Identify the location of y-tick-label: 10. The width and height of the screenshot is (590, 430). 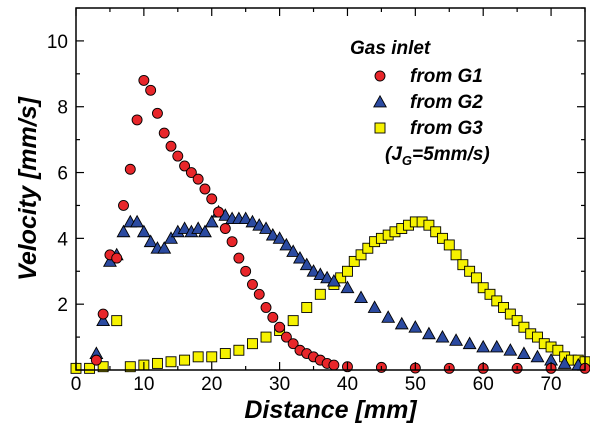
(57, 42).